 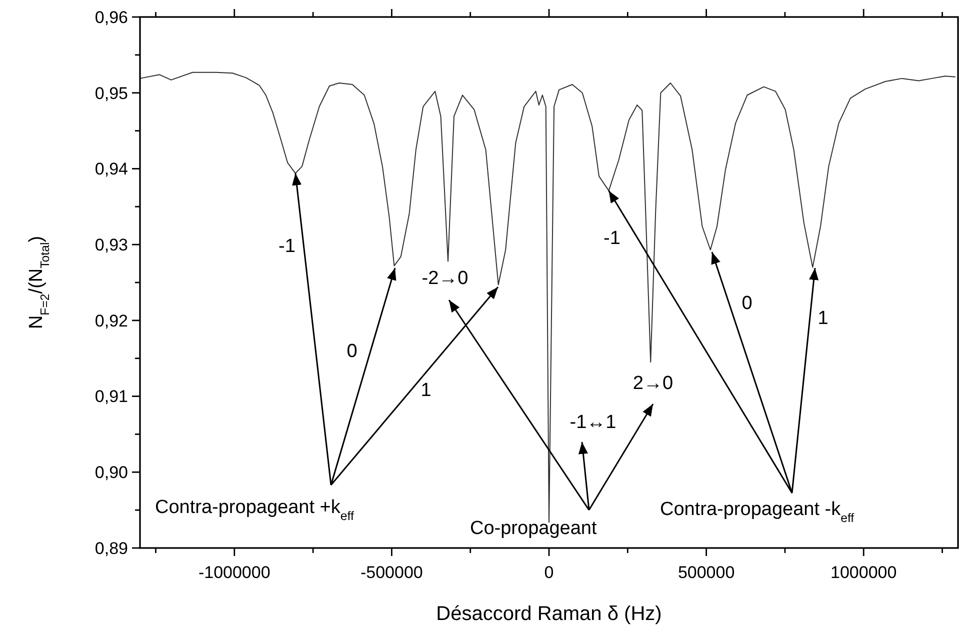 I want to click on x-tick-label: 1000000, so click(x=863, y=572).